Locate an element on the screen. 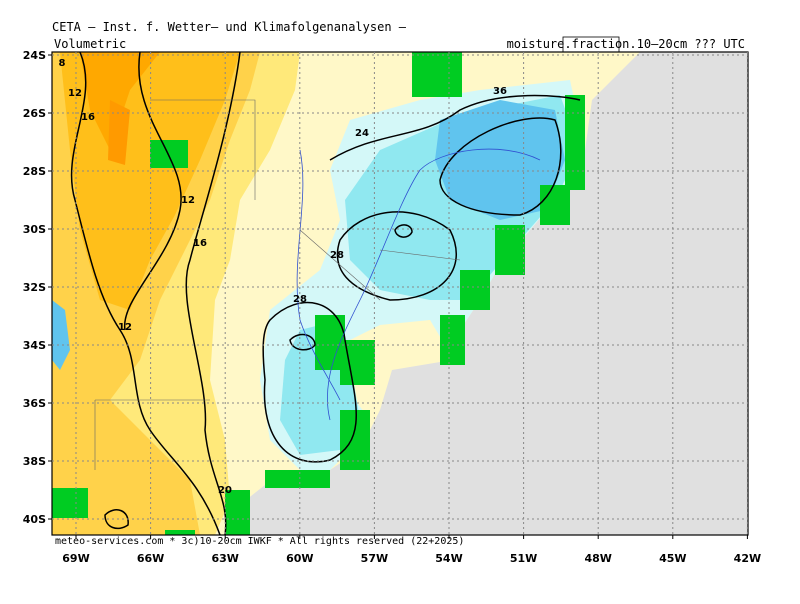  lon-tick-label: 69W is located at coordinates (75, 558).